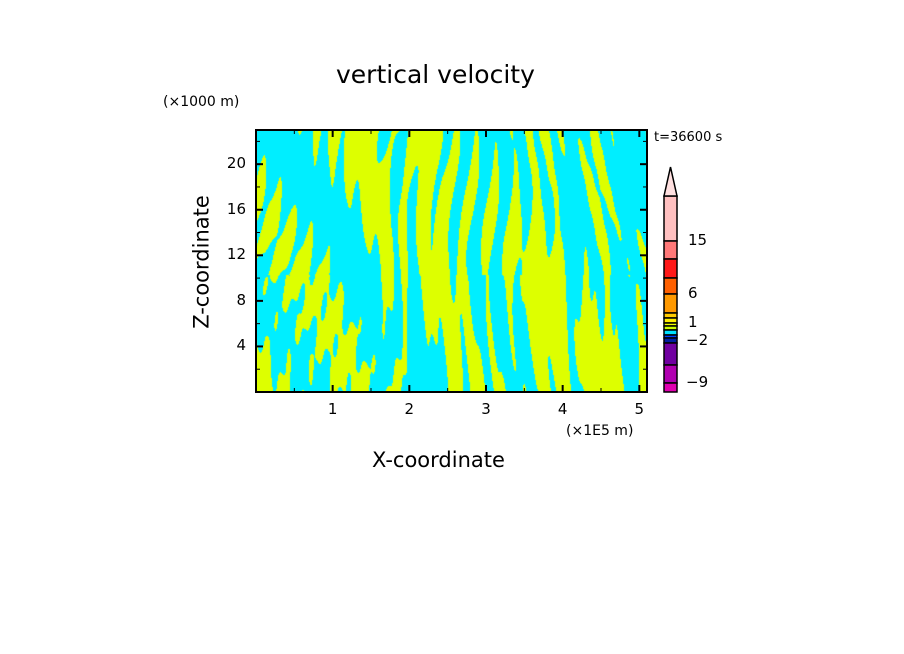  Describe the element at coordinates (435, 74) in the screenshot. I see `chart-title: vertical velocity` at that location.